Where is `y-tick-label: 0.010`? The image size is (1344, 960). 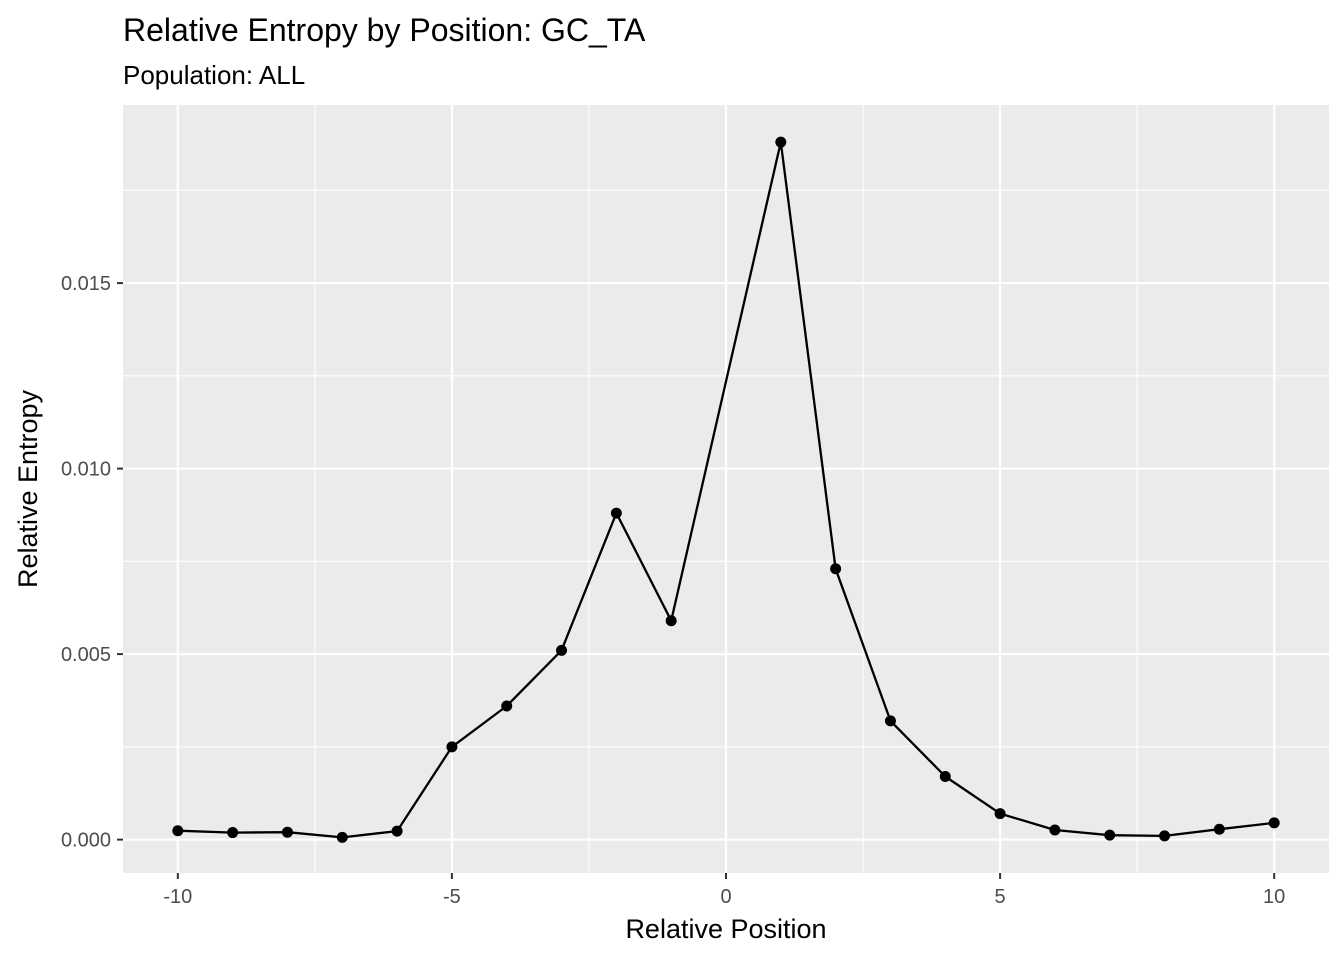 y-tick-label: 0.010 is located at coordinates (86, 470).